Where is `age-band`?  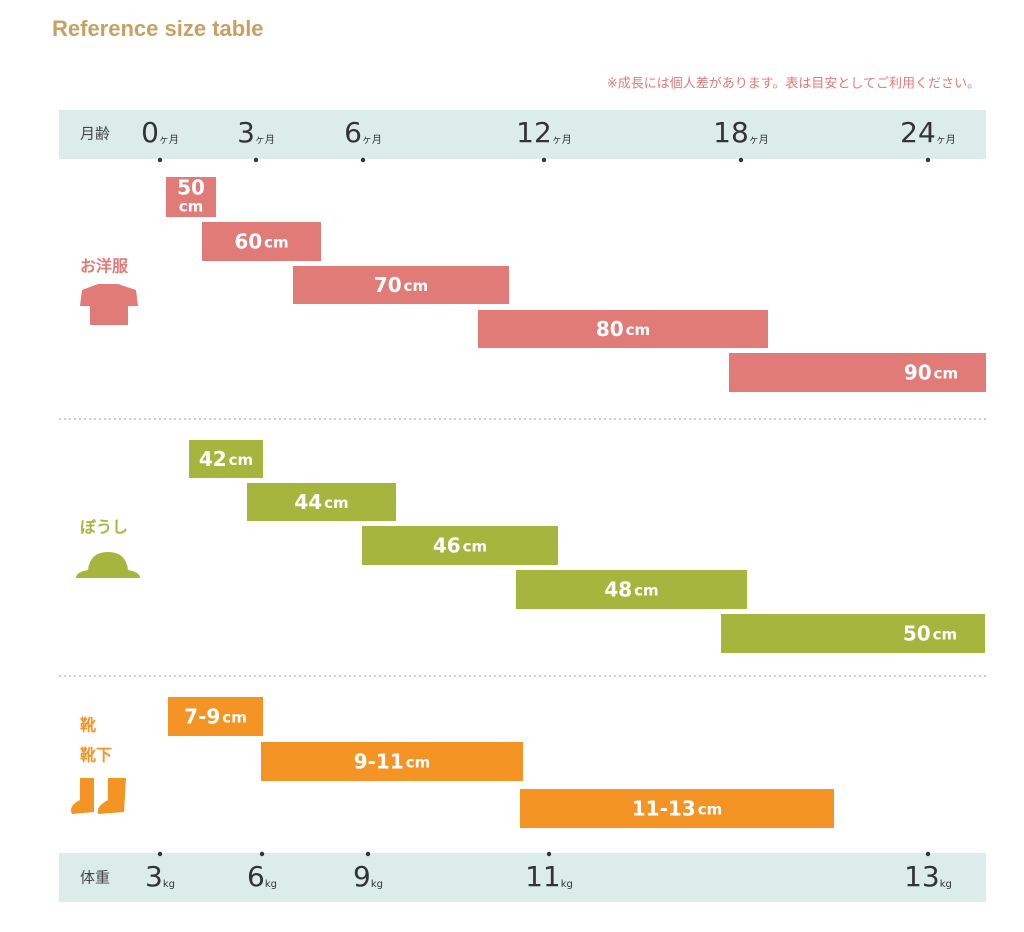
age-band is located at coordinates (522, 134).